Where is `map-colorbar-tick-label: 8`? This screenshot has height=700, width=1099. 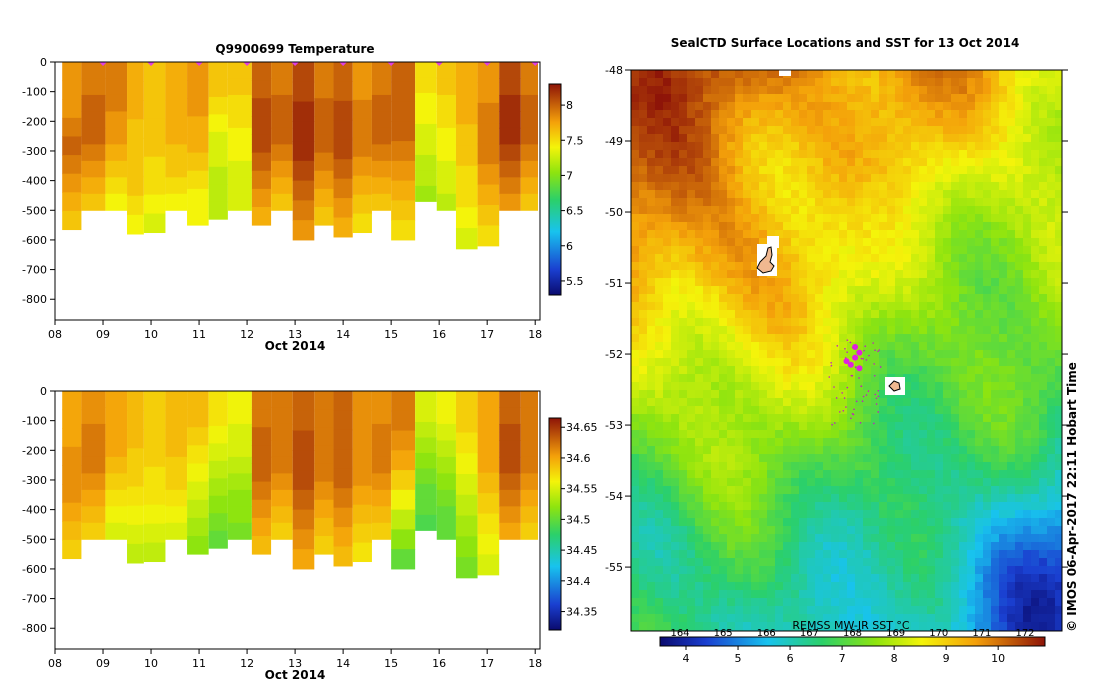 map-colorbar-tick-label: 8 is located at coordinates (894, 658).